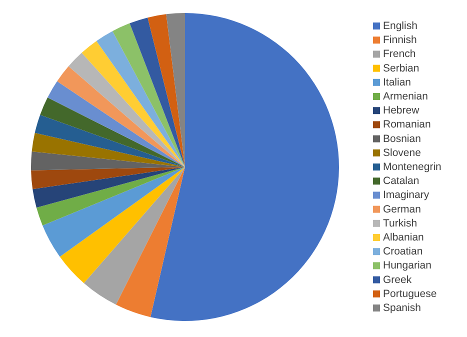  I want to click on legend-label: Finnish, so click(400, 40).